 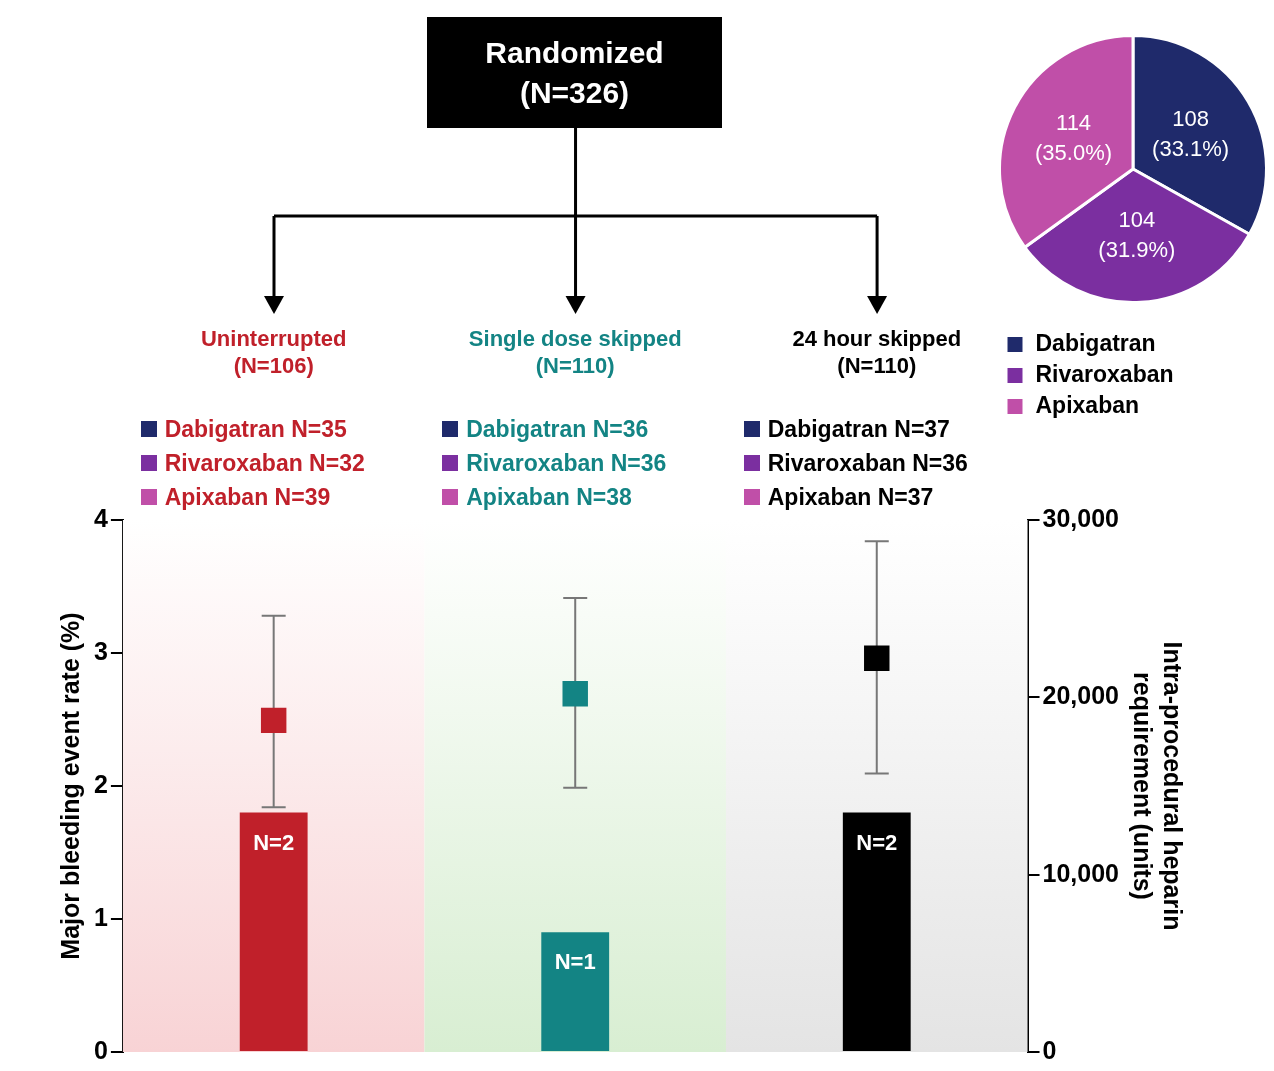 What do you see at coordinates (1074, 137) in the screenshot?
I see `data-label: 114 (35.0%)` at bounding box center [1074, 137].